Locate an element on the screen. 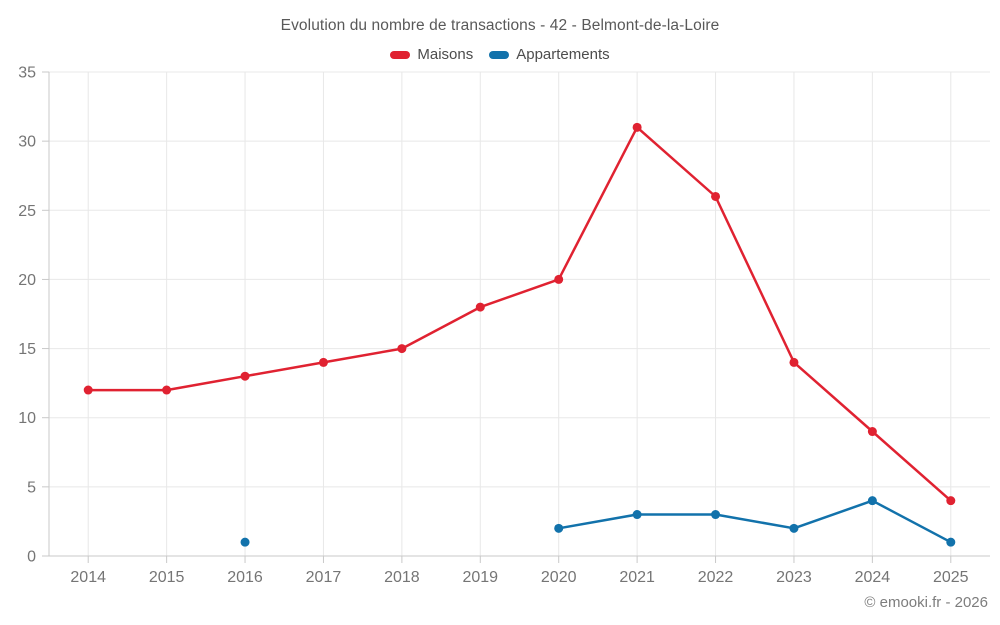  appartements-swatch-icon is located at coordinates (499, 54).